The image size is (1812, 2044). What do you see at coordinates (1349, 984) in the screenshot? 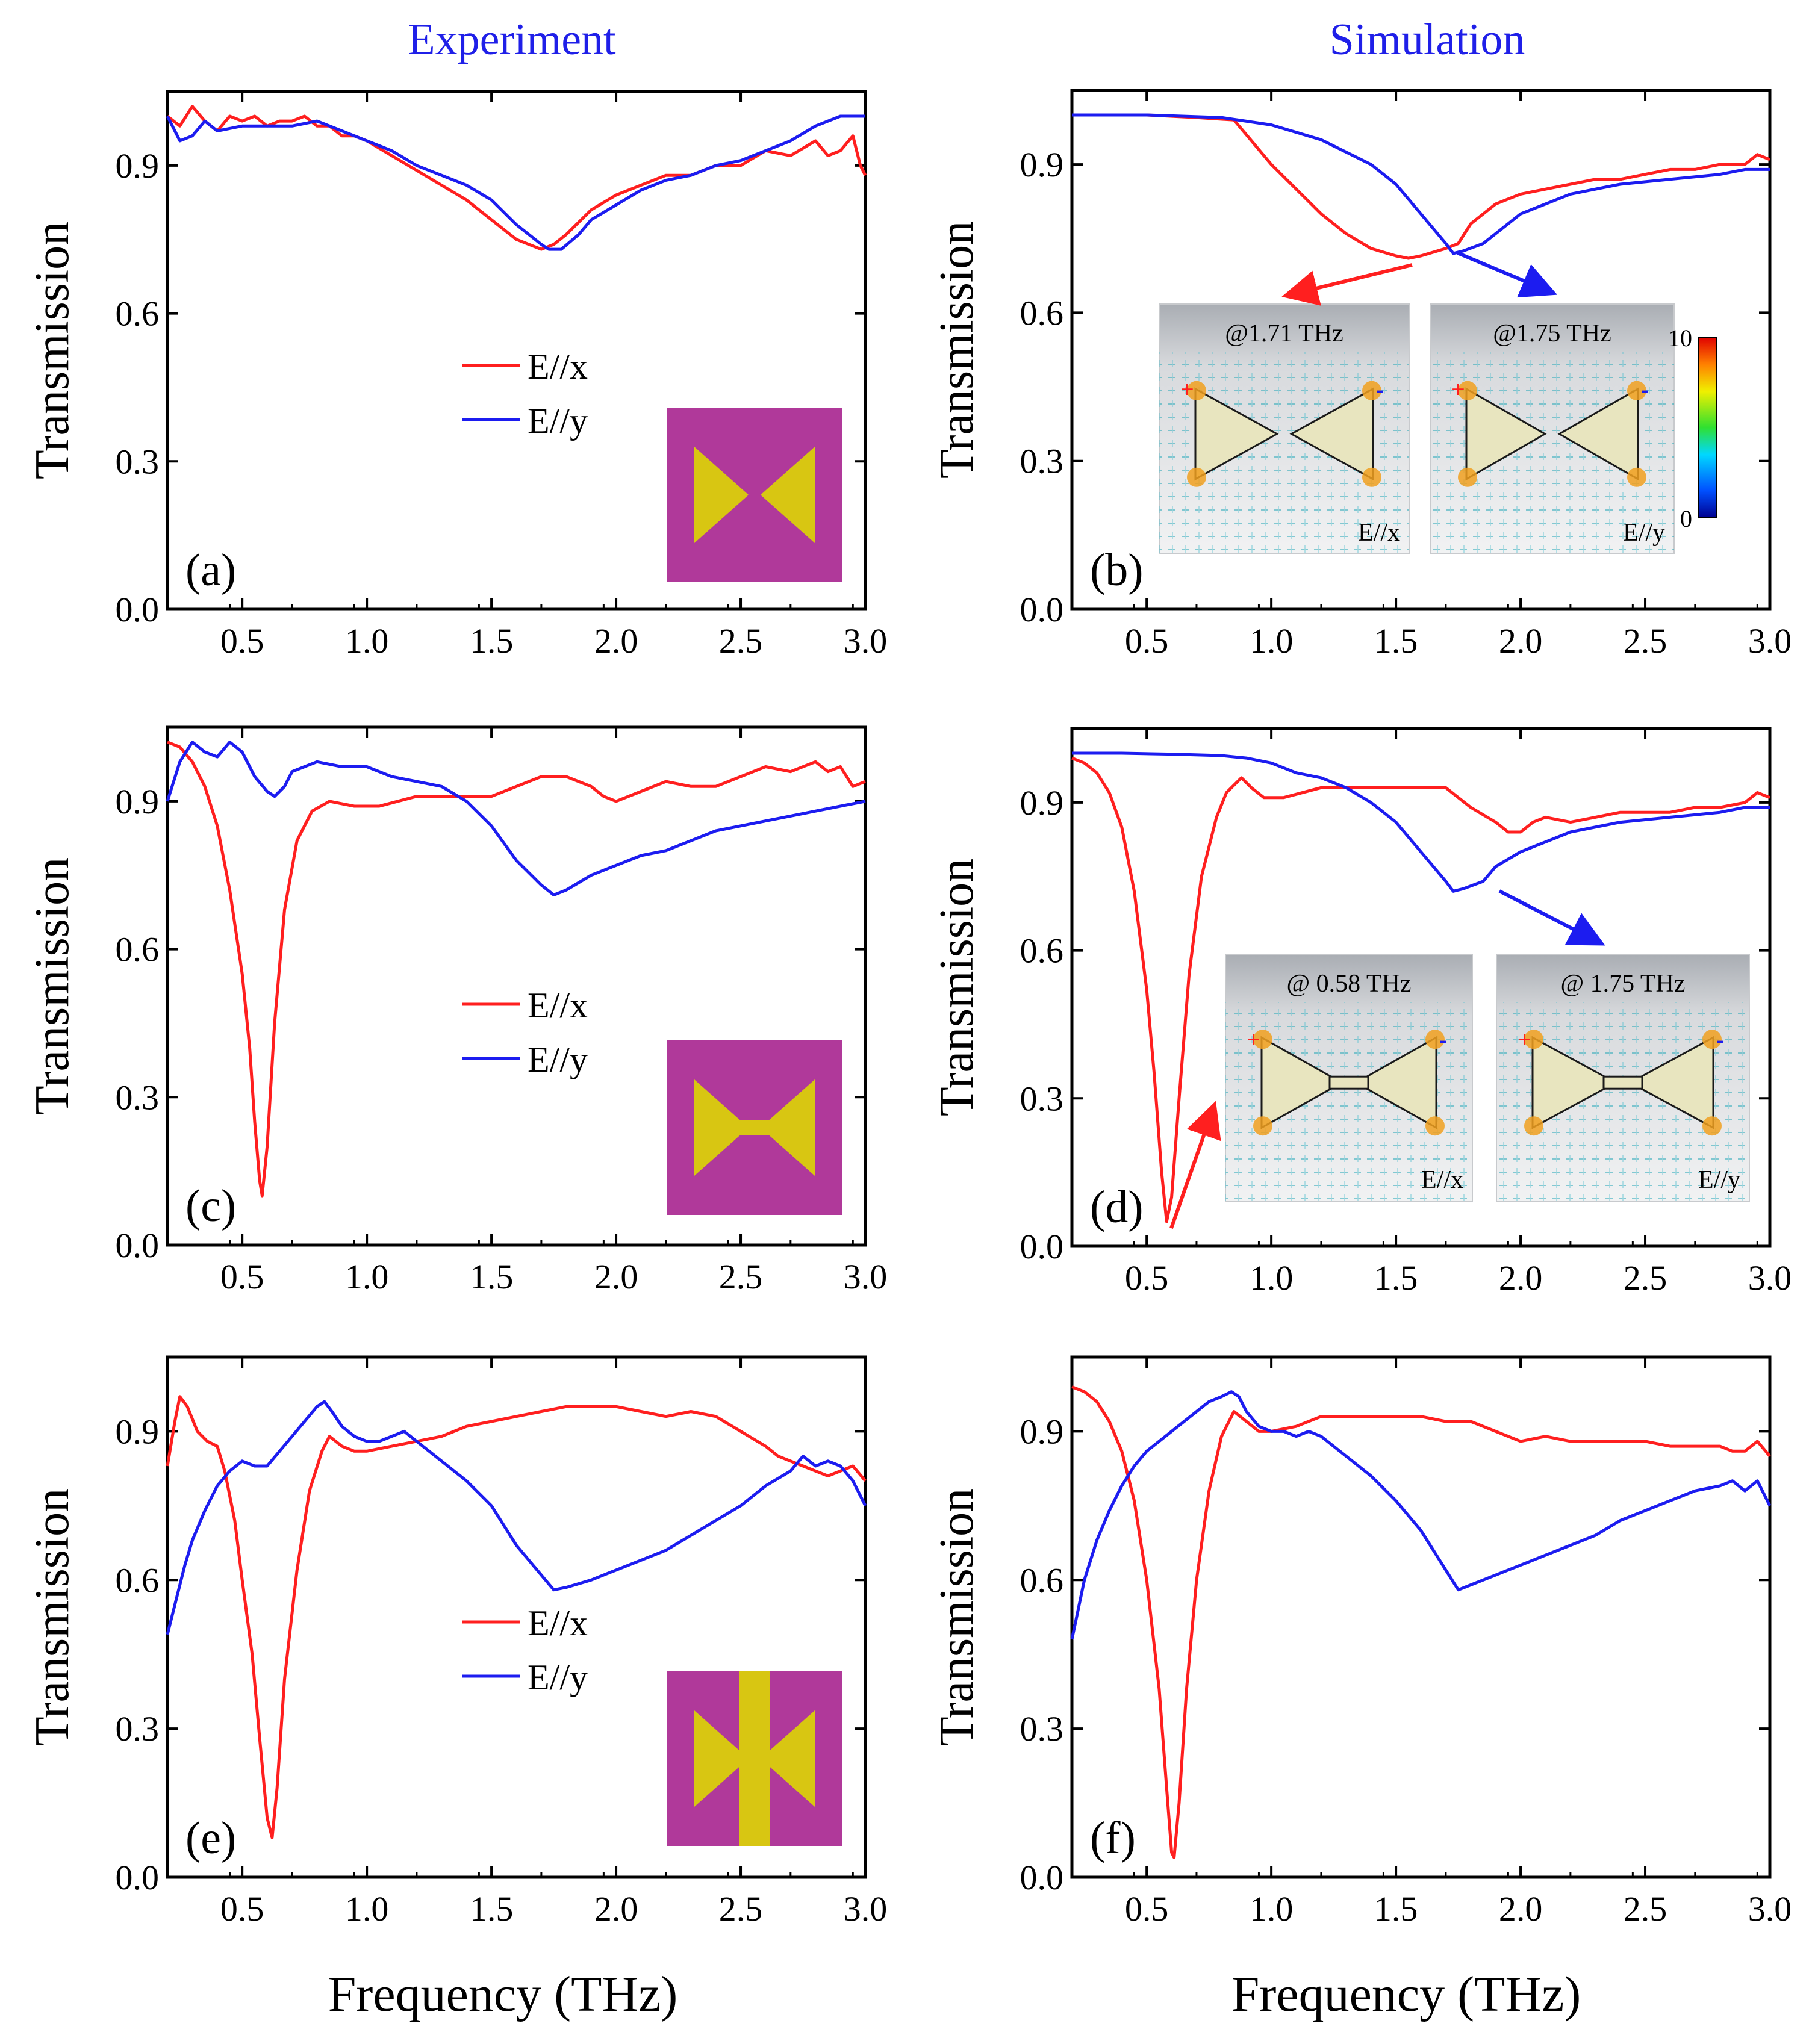
I see `field-map-frequency: @ 0.58 THz` at bounding box center [1349, 984].